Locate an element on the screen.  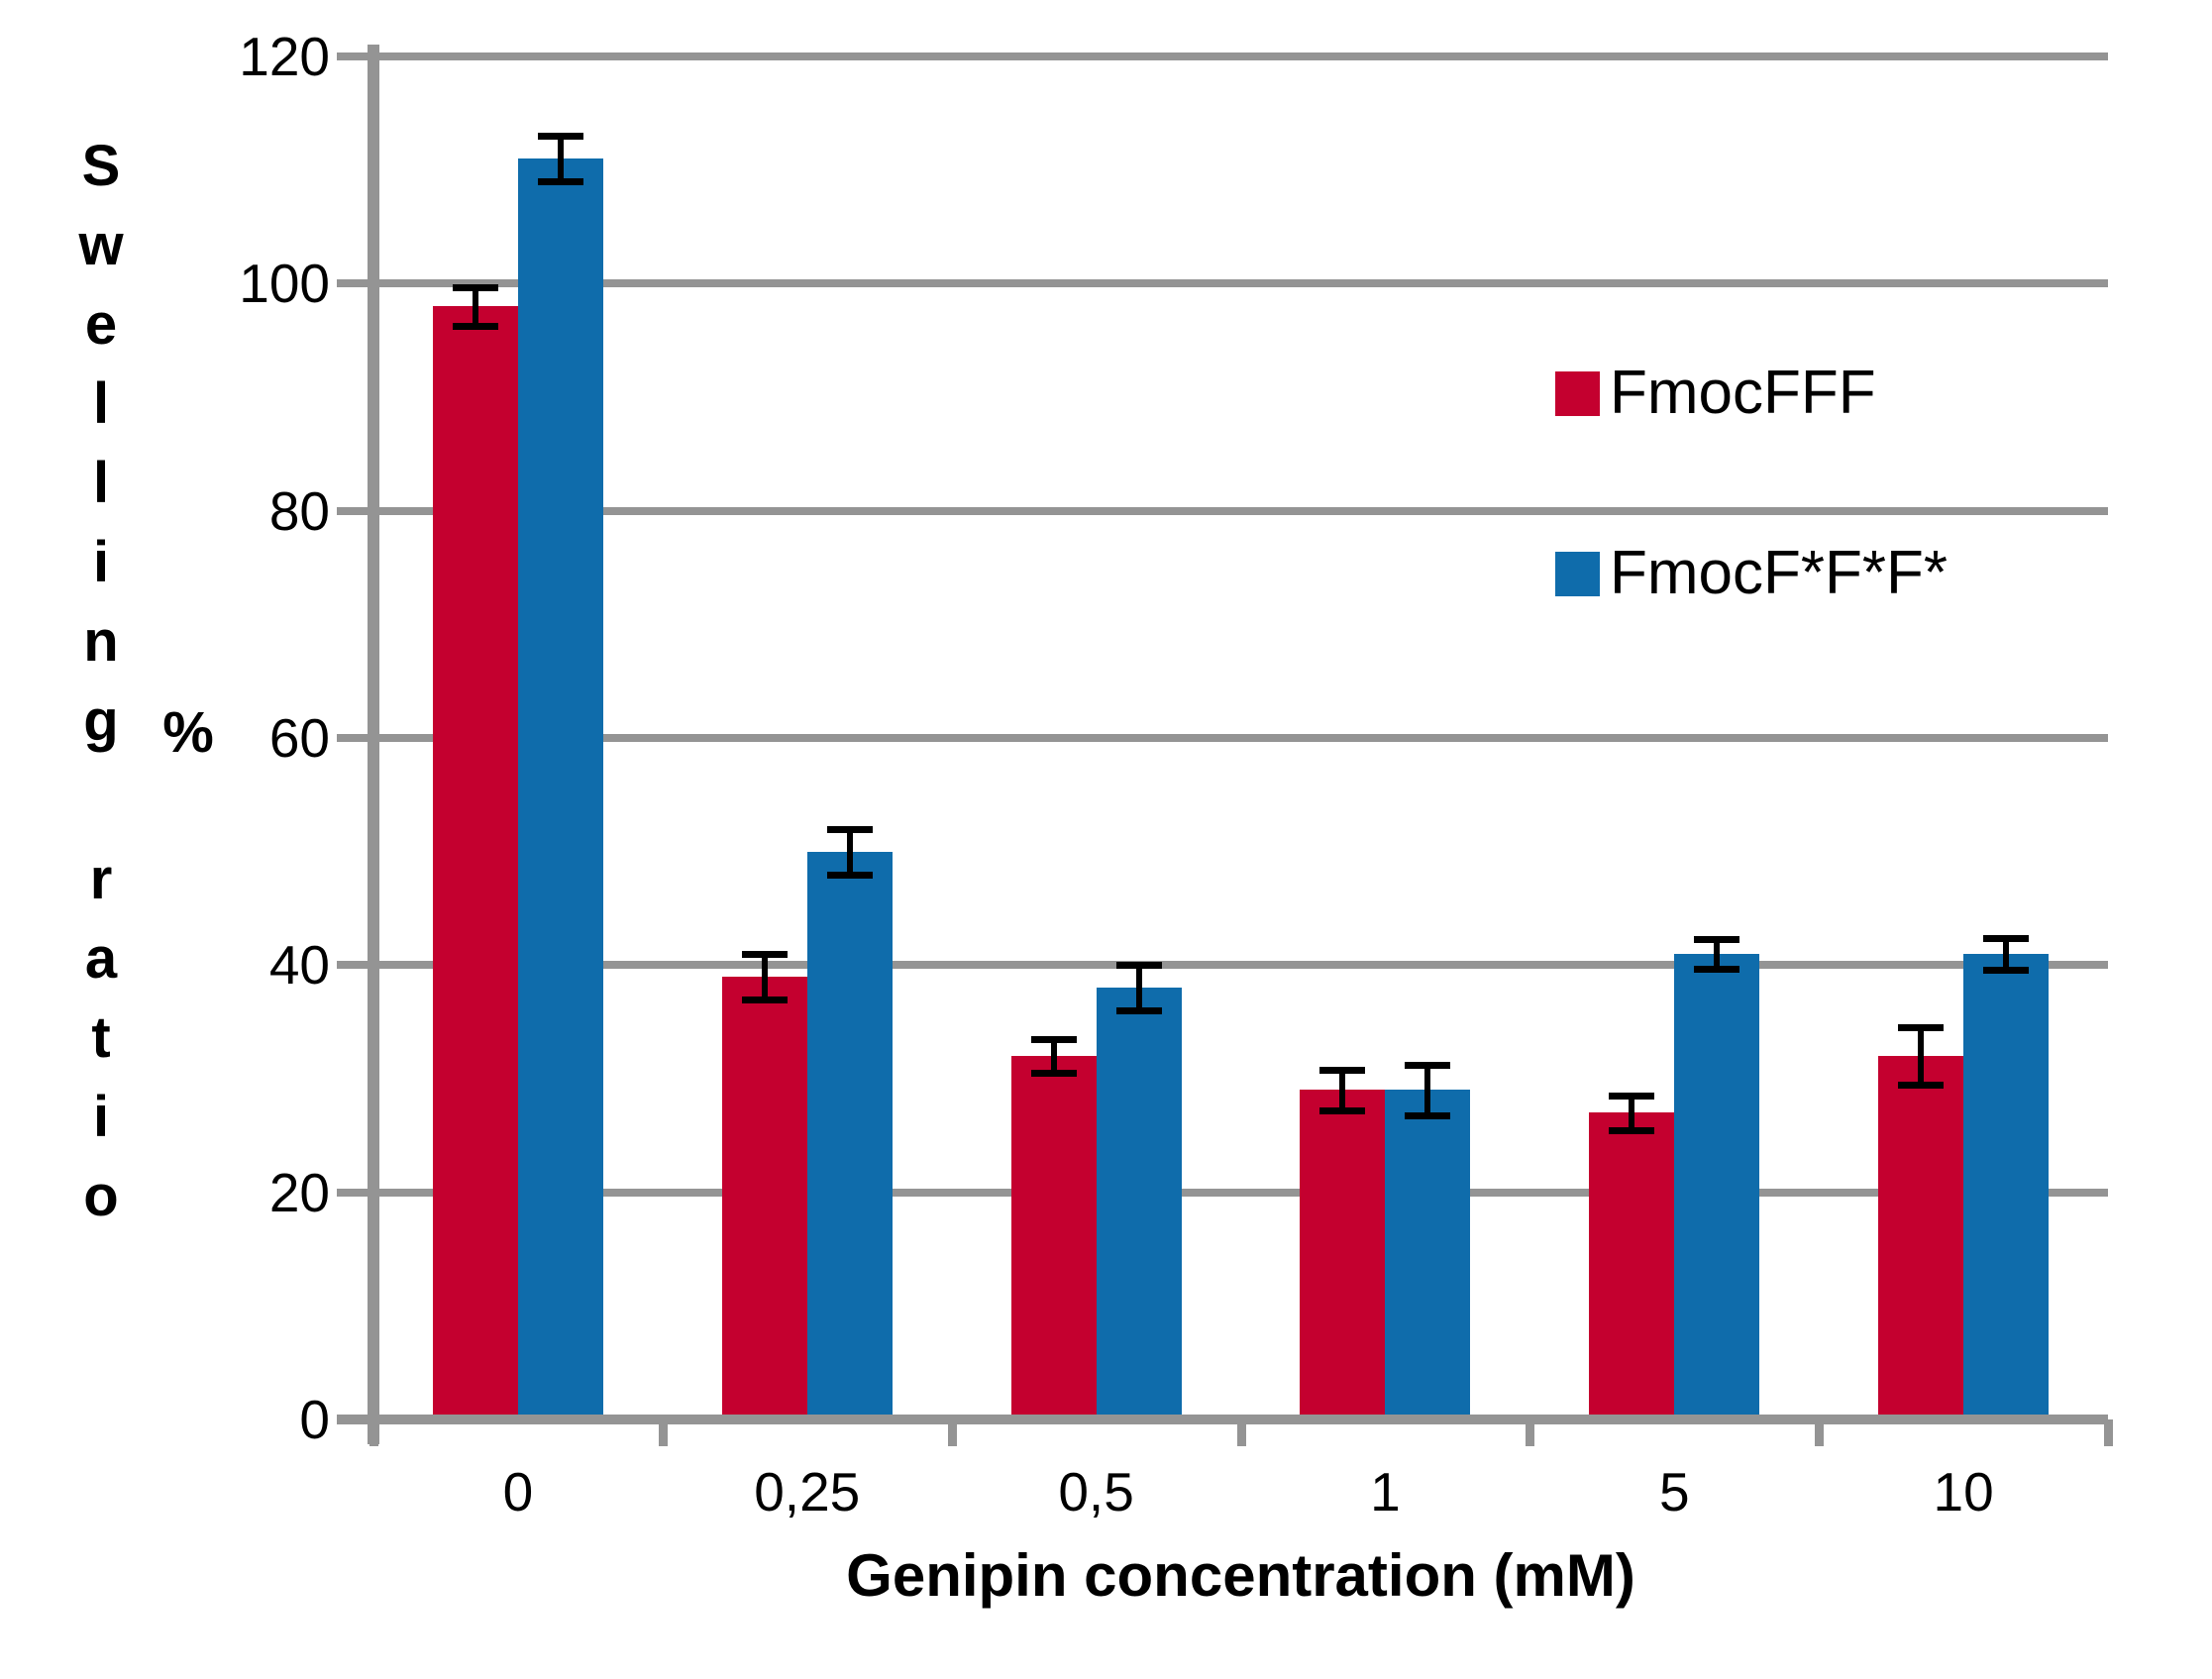
x-tick-label-3: 1 is located at coordinates (1385, 1491).